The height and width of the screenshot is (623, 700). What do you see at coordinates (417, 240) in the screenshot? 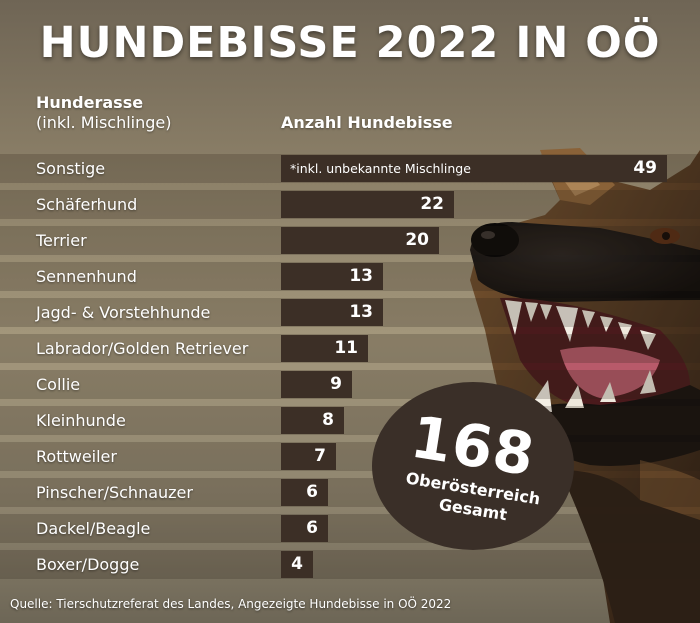
I see `bar-value-label: 20` at bounding box center [417, 240].